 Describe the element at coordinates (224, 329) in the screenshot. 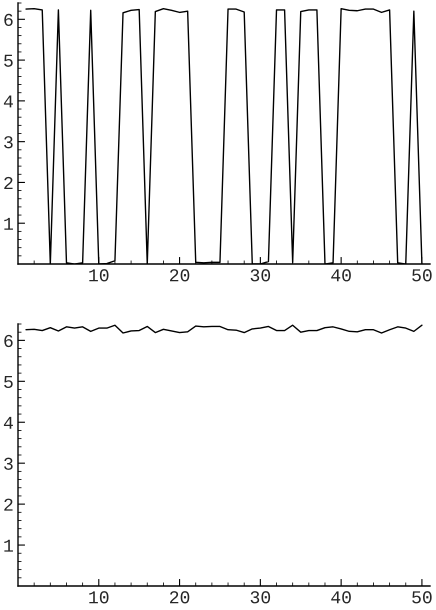

I see `line-series` at that location.